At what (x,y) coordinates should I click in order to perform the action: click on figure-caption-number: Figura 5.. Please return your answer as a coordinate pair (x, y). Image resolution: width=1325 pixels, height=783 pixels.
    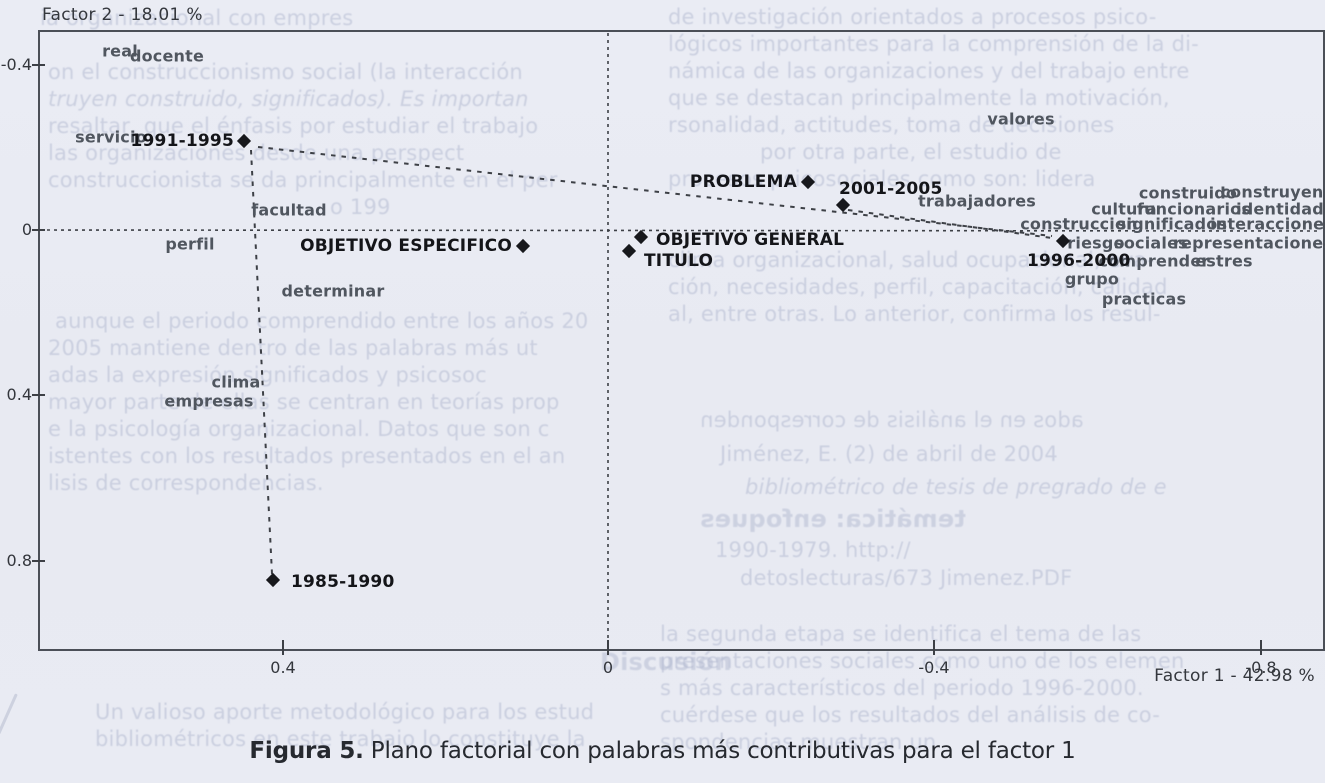
    Looking at the image, I should click on (306, 751).